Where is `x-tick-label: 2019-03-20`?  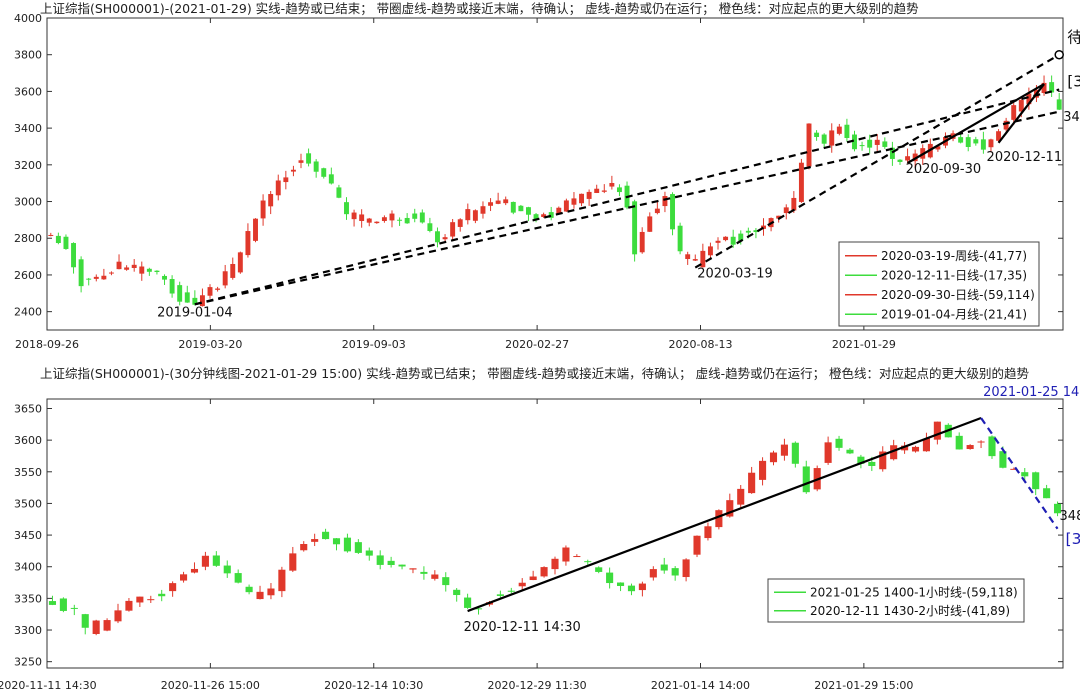 x-tick-label: 2019-03-20 is located at coordinates (210, 344).